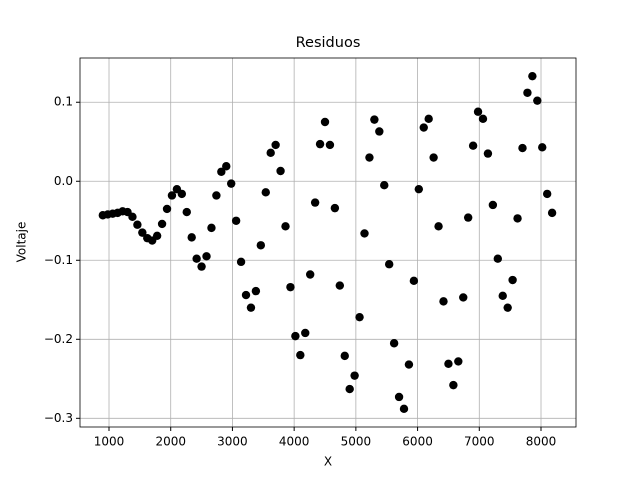  I want to click on y-tick-label: −0.3, so click(58, 418).